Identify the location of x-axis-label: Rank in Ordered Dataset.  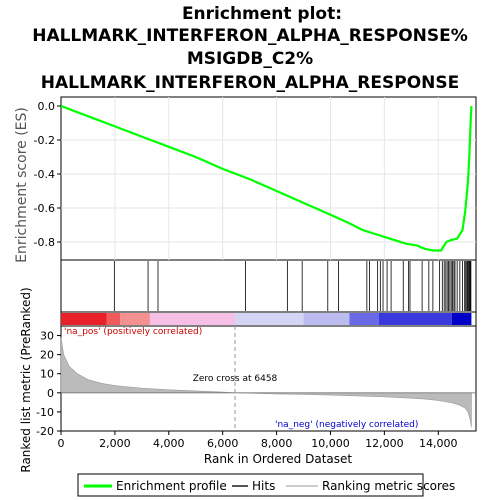
(278, 459).